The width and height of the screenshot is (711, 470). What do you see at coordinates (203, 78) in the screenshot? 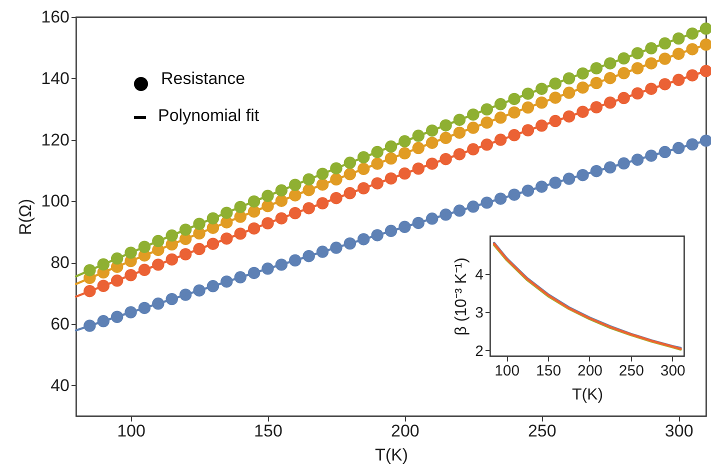
I see `annotation: Resistance` at bounding box center [203, 78].